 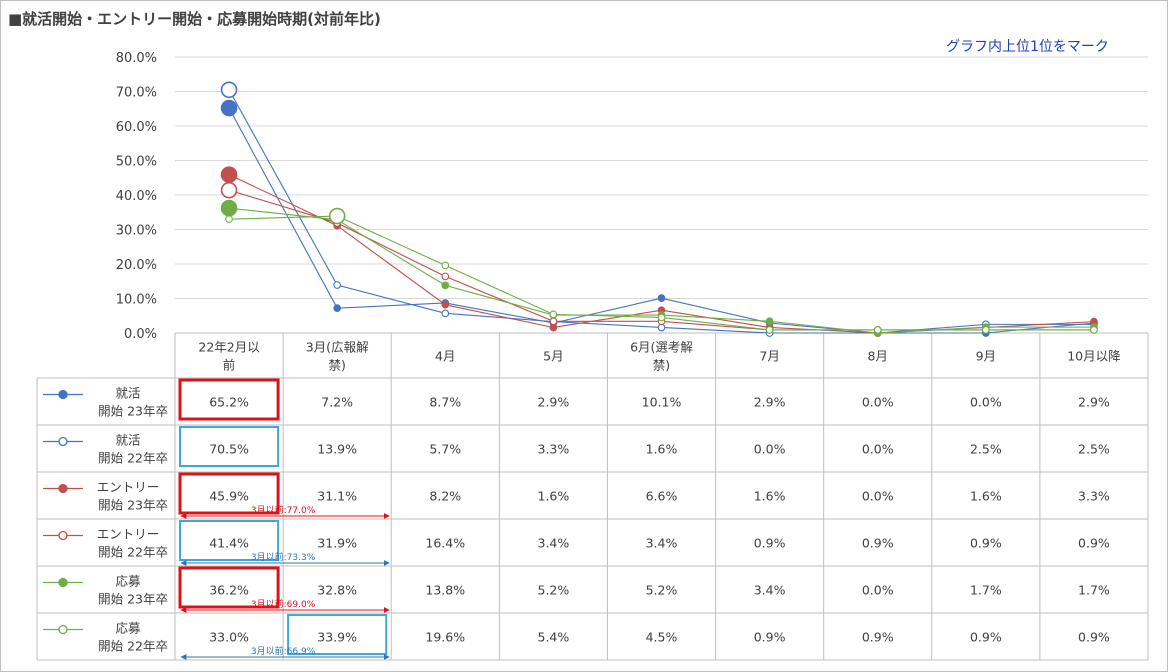 What do you see at coordinates (136, 300) in the screenshot?
I see `y-tick-label: 10.0%` at bounding box center [136, 300].